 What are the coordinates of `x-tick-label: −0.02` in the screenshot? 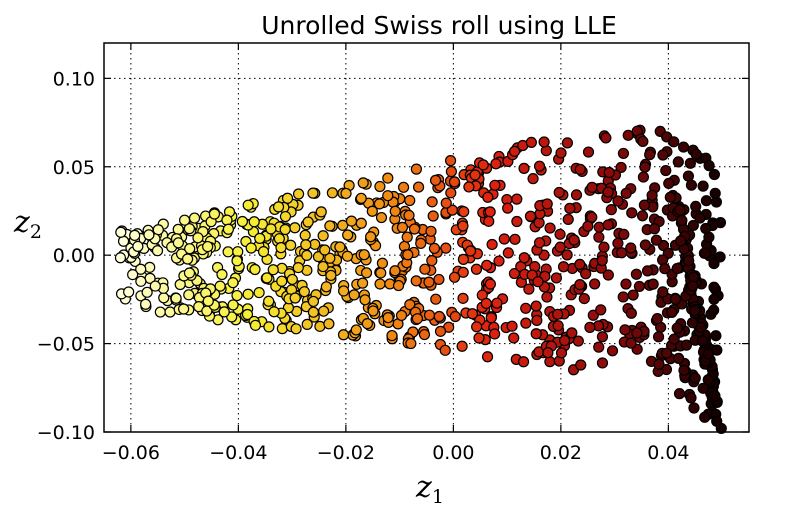 It's located at (346, 453).